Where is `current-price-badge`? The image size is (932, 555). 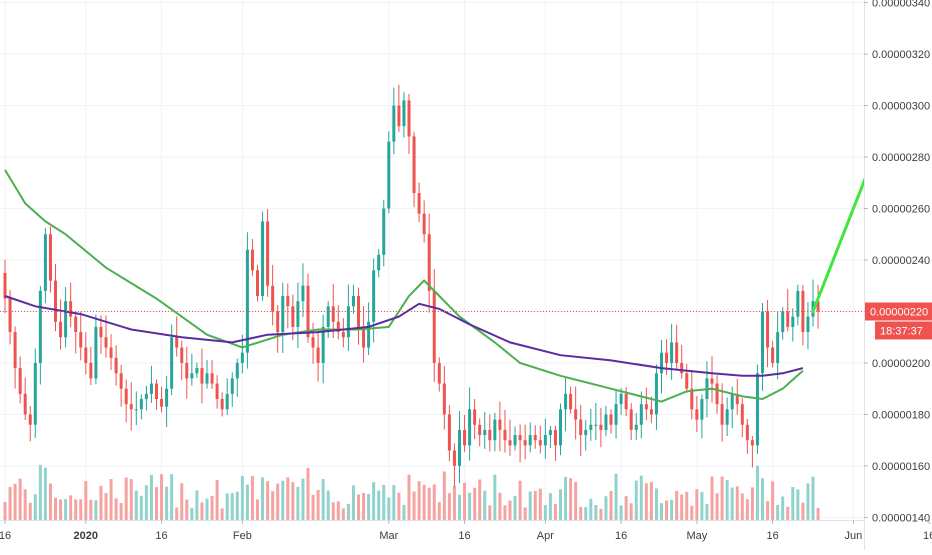 current-price-badge is located at coordinates (898, 311).